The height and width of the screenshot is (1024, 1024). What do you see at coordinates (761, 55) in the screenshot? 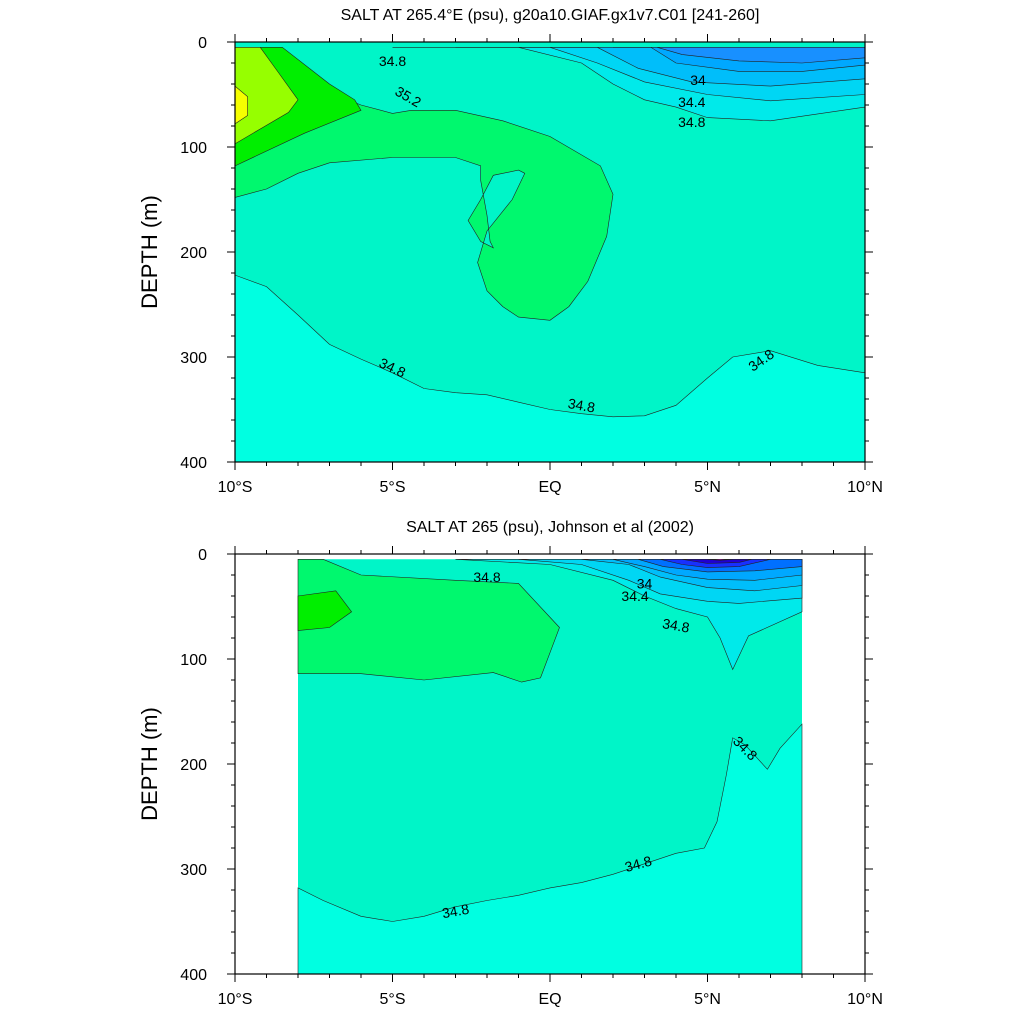
I see `salinity-region-33.8` at bounding box center [761, 55].